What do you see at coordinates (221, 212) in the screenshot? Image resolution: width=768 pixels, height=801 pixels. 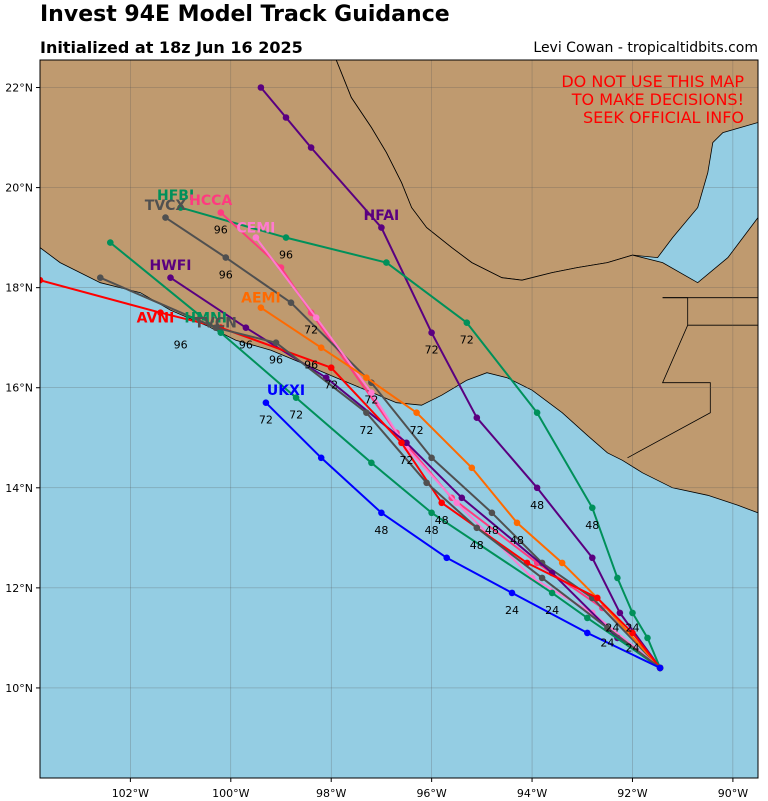 I see `track-point-hcca` at bounding box center [221, 212].